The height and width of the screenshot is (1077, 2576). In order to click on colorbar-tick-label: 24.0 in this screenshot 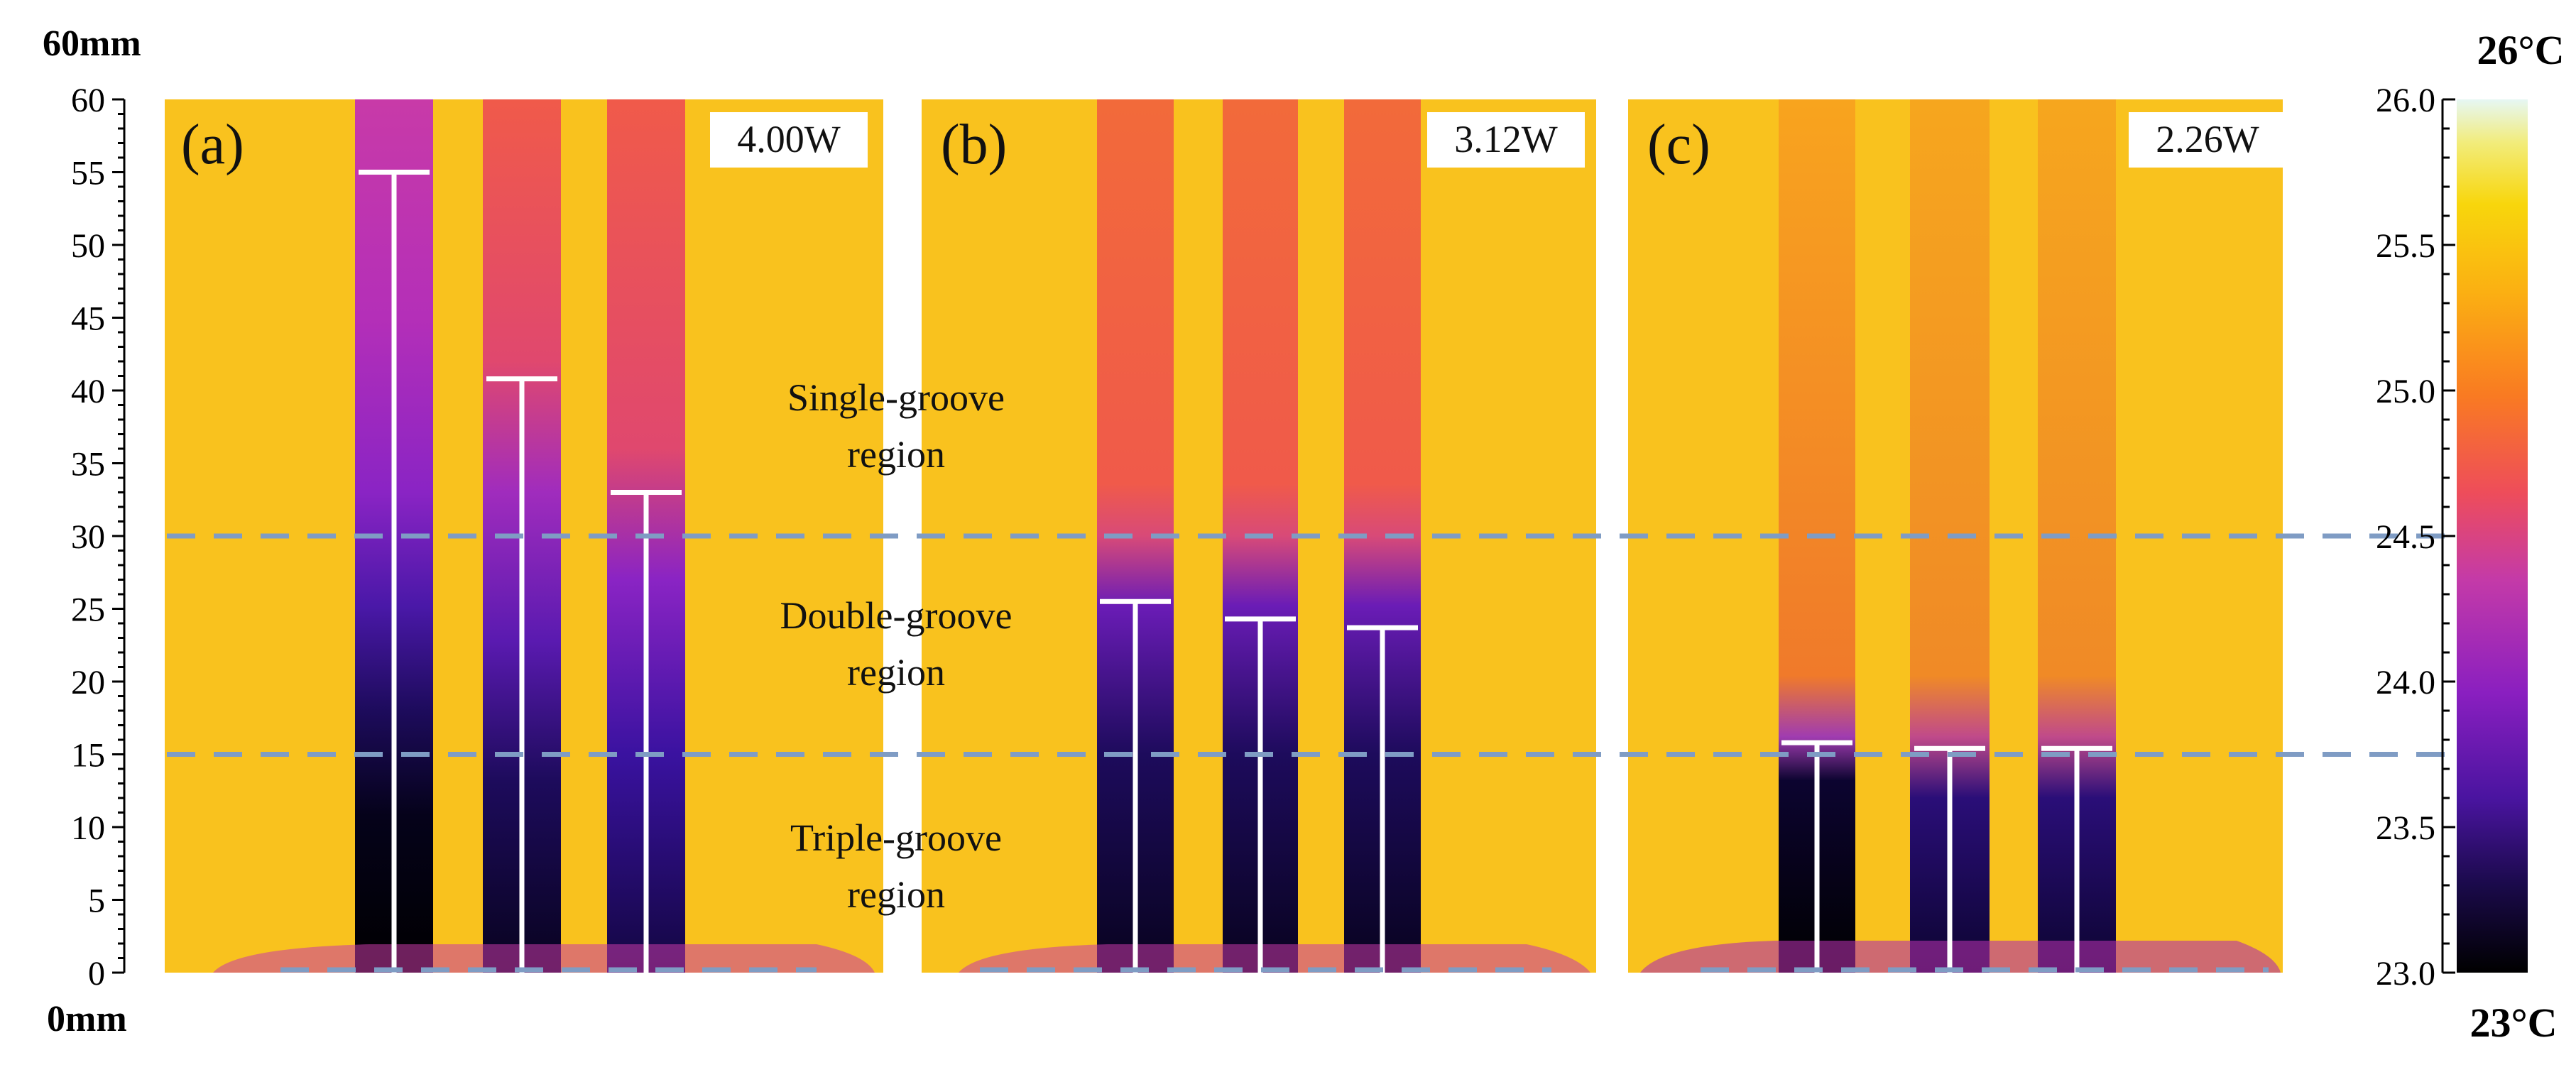, I will do `click(2405, 682)`.